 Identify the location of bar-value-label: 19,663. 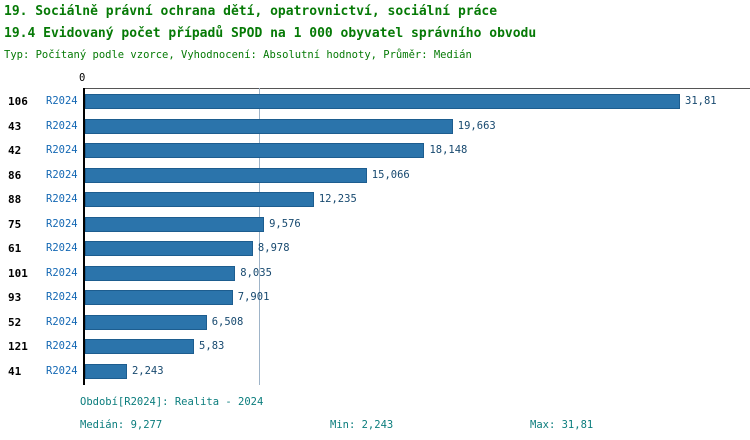
(476, 125).